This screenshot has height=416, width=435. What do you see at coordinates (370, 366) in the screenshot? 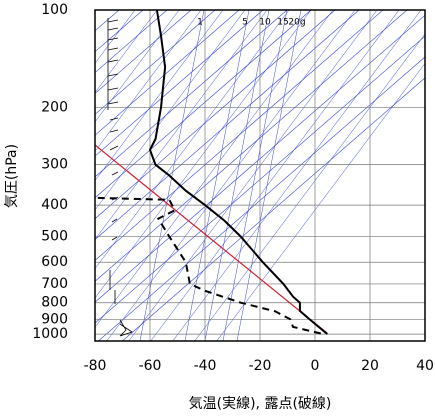
I see `x-tick-label: 20` at bounding box center [370, 366].